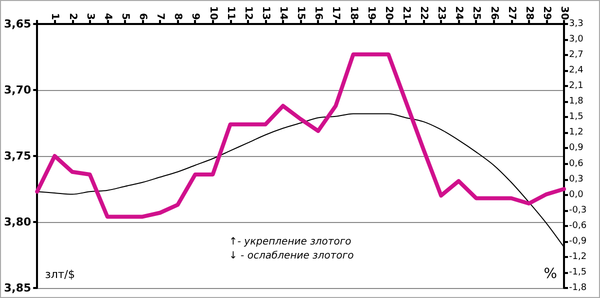 Image resolution: width=600 pixels, height=298 pixels. What do you see at coordinates (300, 13) in the screenshot?
I see `x-tick-label: 15` at bounding box center [300, 13].